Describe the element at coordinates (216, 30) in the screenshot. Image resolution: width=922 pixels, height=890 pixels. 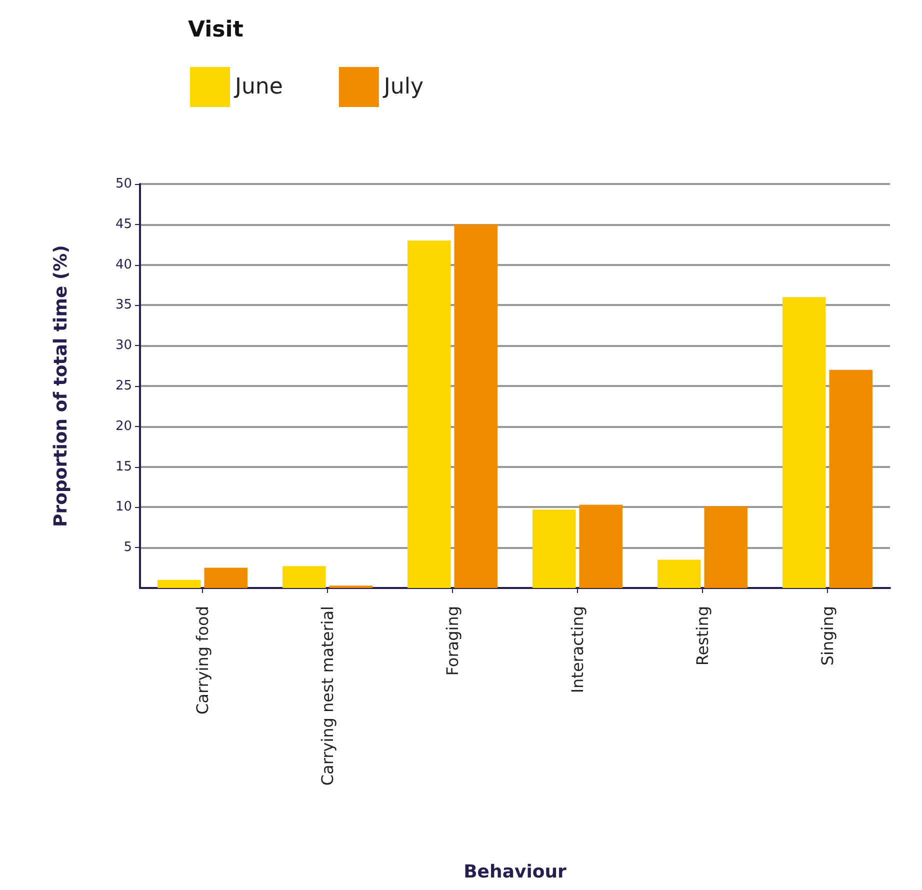
I see `legend-title: Visit` at that location.